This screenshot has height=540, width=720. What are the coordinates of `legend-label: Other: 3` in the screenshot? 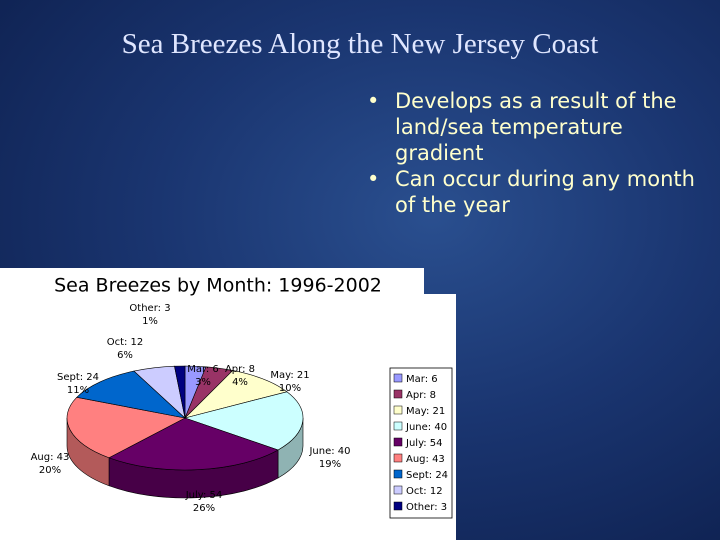 It's located at (426, 507).